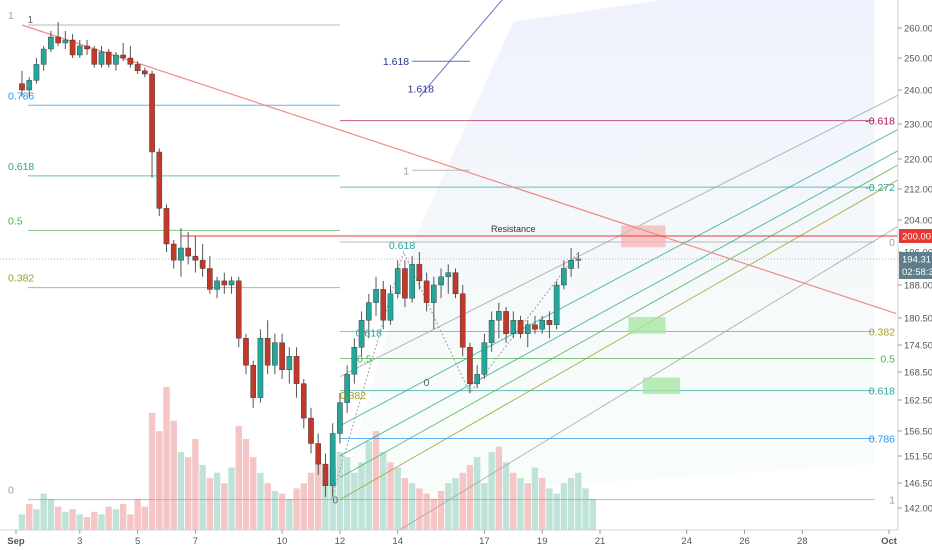  What do you see at coordinates (918, 91) in the screenshot?
I see `y-tick-label: 240.00` at bounding box center [918, 91].